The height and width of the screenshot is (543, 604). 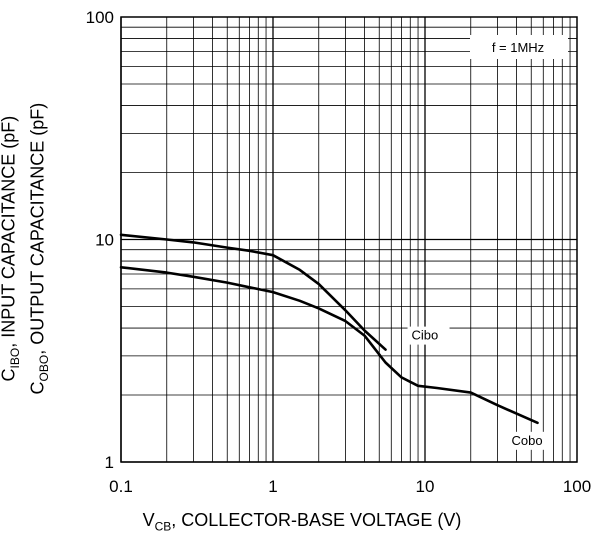 What do you see at coordinates (121, 486) in the screenshot?
I see `x-tick-label: 0.1` at bounding box center [121, 486].